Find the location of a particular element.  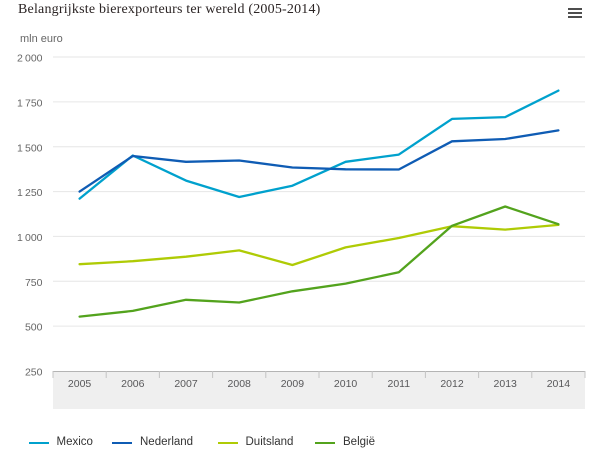

svg-text: 2 000 is located at coordinates (30, 59).